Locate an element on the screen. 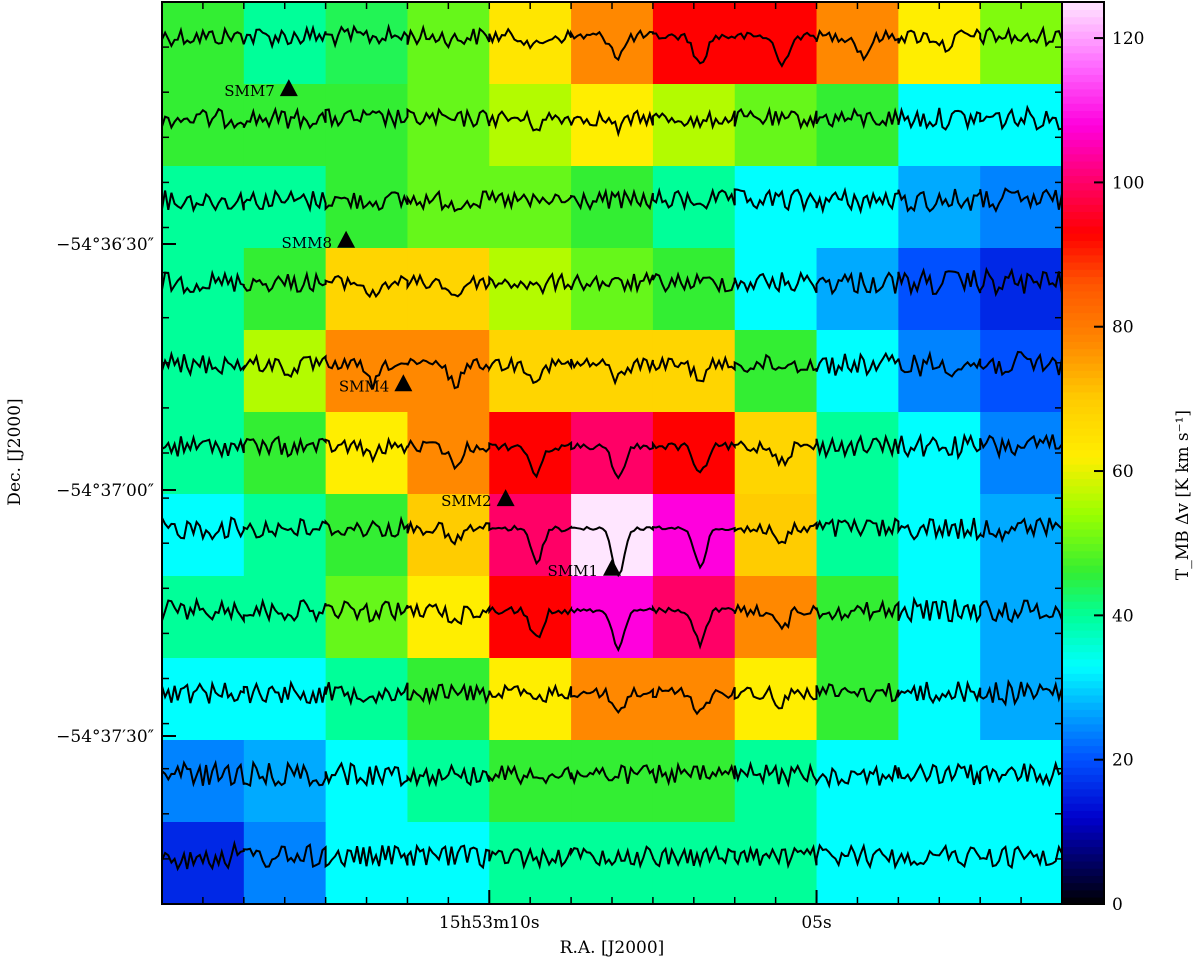 The height and width of the screenshot is (965, 1200). x-tick-label: 15h53m10s is located at coordinates (489, 923).